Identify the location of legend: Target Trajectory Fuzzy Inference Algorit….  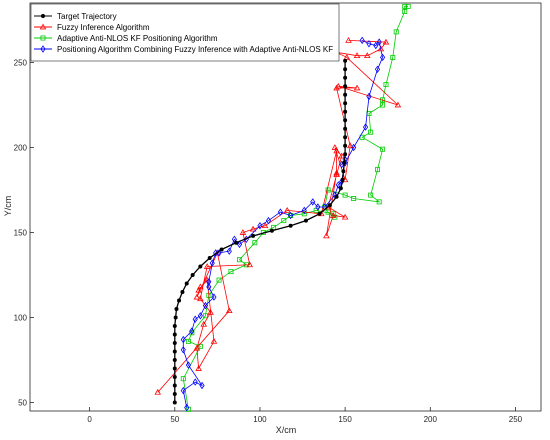
(185, 32).